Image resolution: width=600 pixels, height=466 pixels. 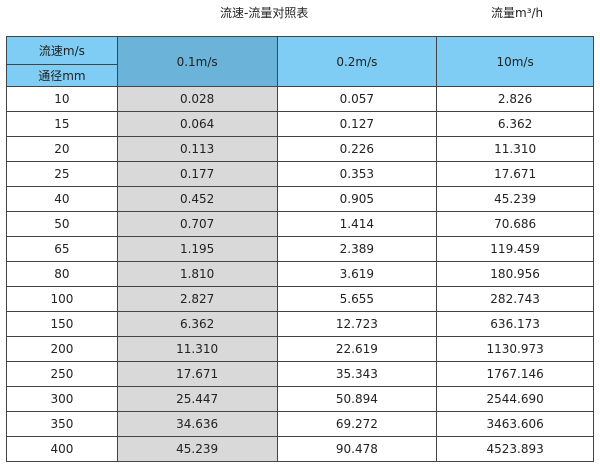 What do you see at coordinates (62, 75) in the screenshot?
I see `diameter-header: 通径mm` at bounding box center [62, 75].